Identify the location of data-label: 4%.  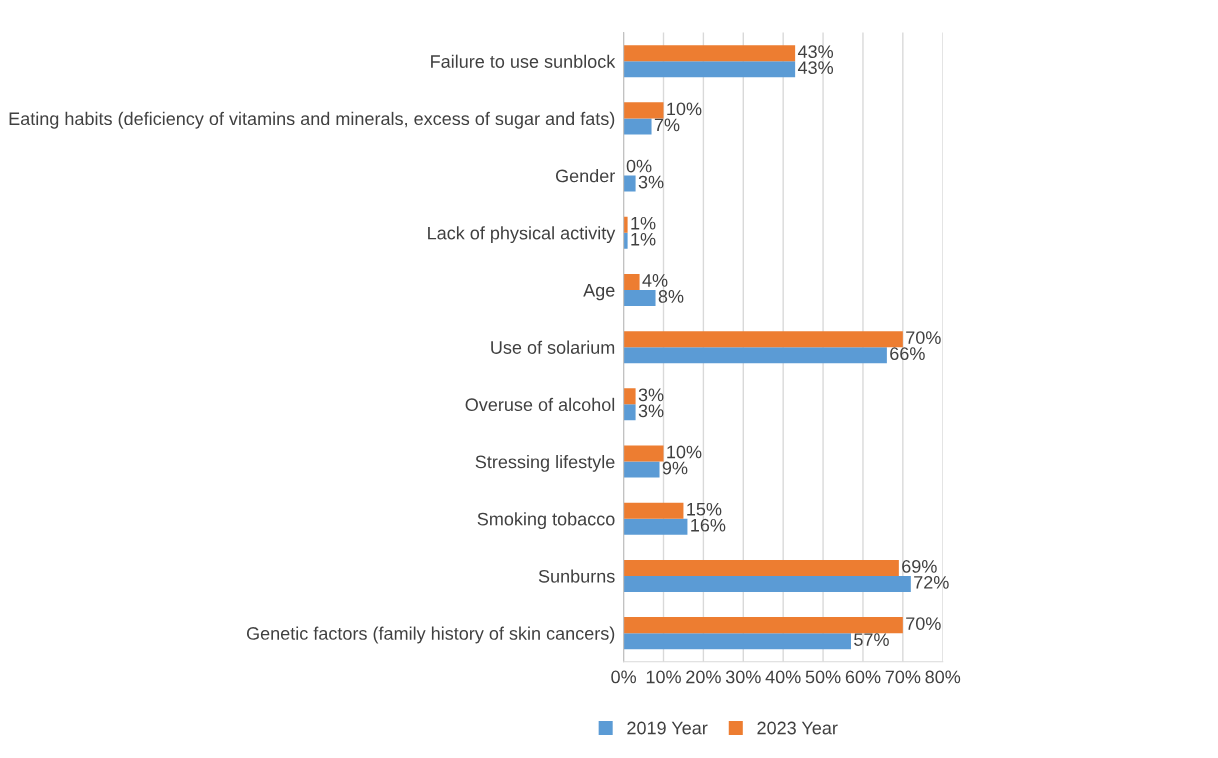
(655, 280).